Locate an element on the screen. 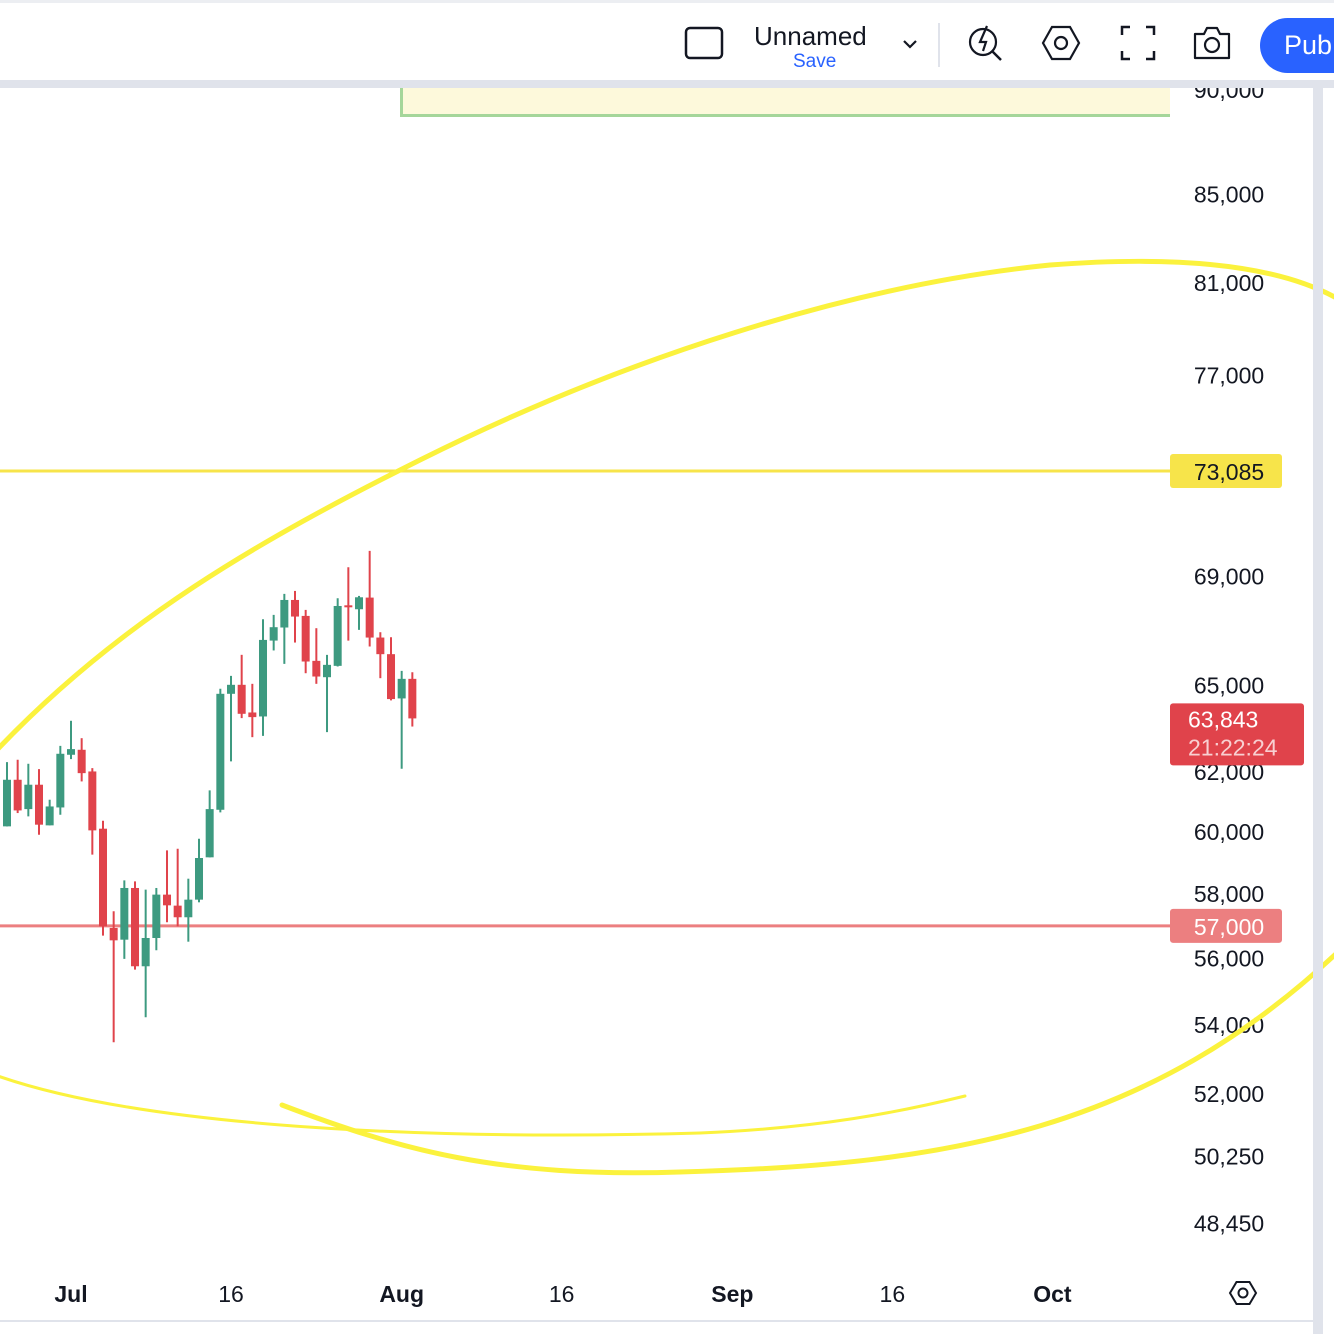 This screenshot has height=1334, width=1334. time-axis: Jul 16 Aug 16 Sep 16 Oct is located at coordinates (562, 1294).